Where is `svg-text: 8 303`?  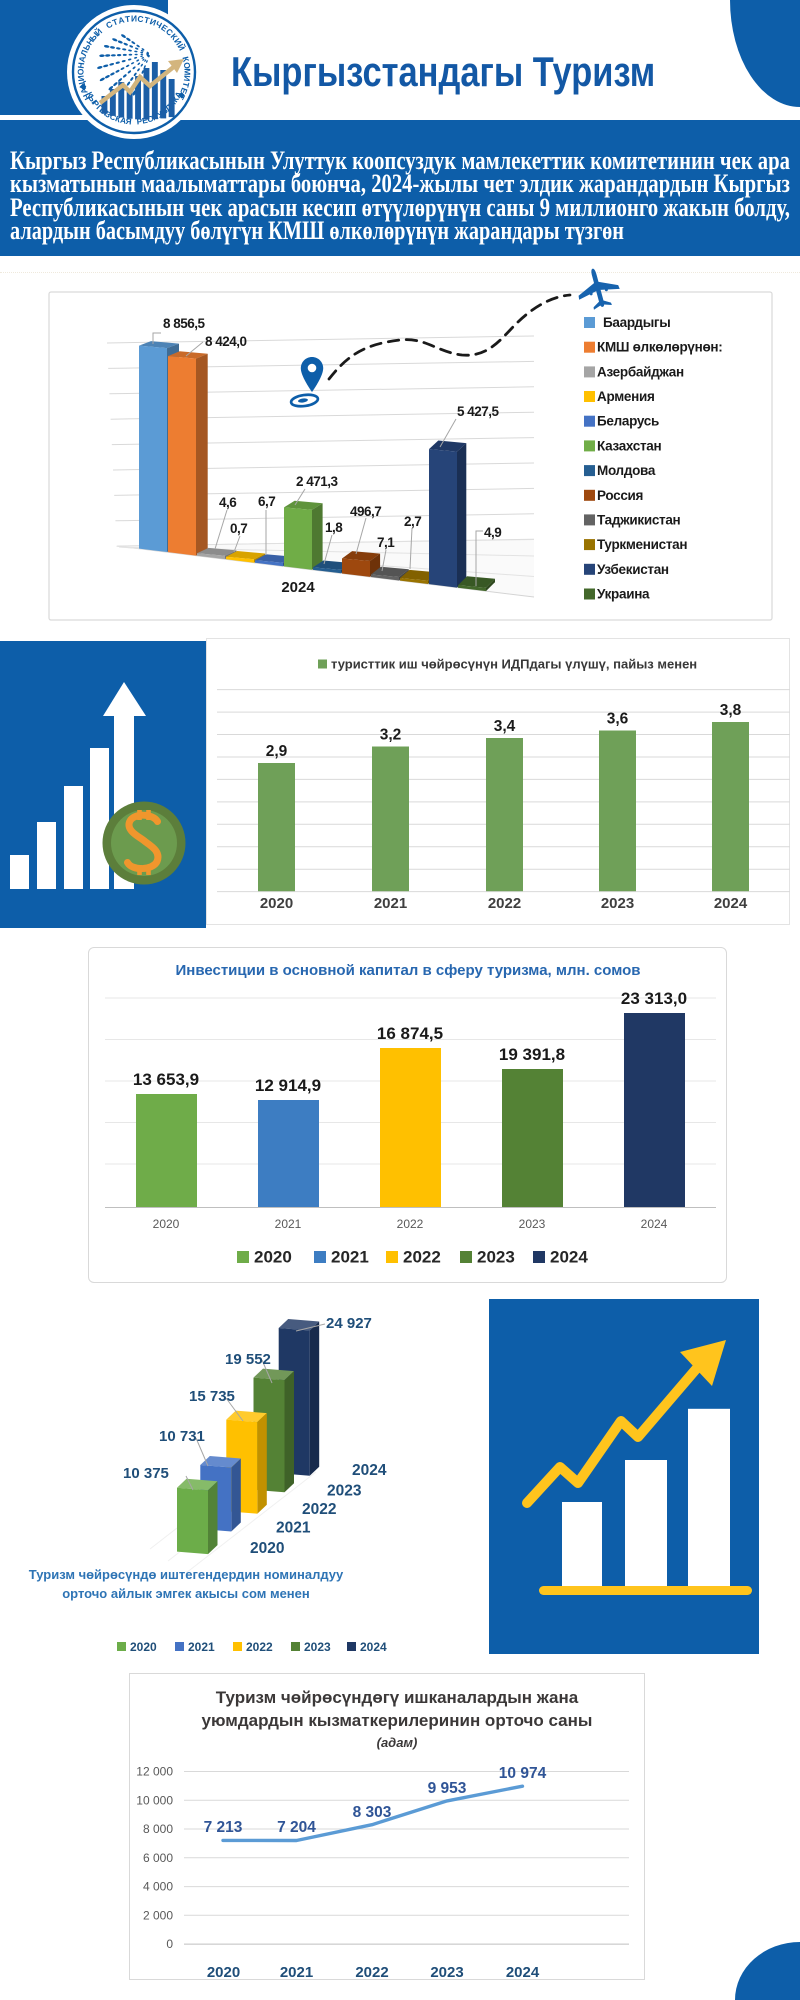 svg-text: 8 303 is located at coordinates (372, 1812).